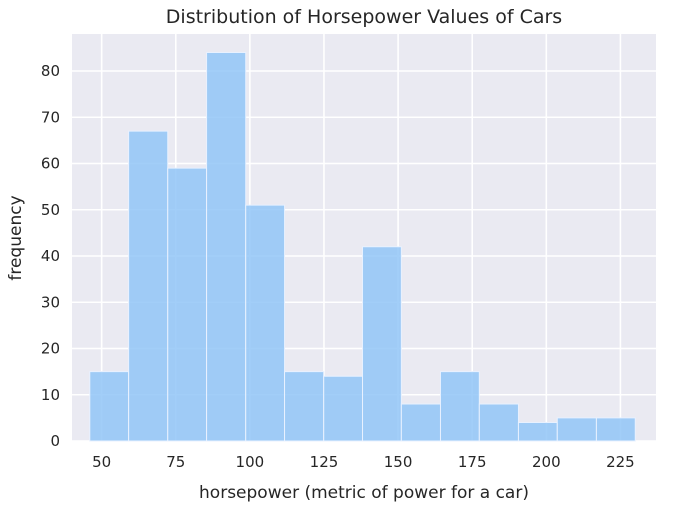 Image resolution: width=673 pixels, height=508 pixels. What do you see at coordinates (16, 237) in the screenshot?
I see `y-axis-label: frequency` at bounding box center [16, 237].